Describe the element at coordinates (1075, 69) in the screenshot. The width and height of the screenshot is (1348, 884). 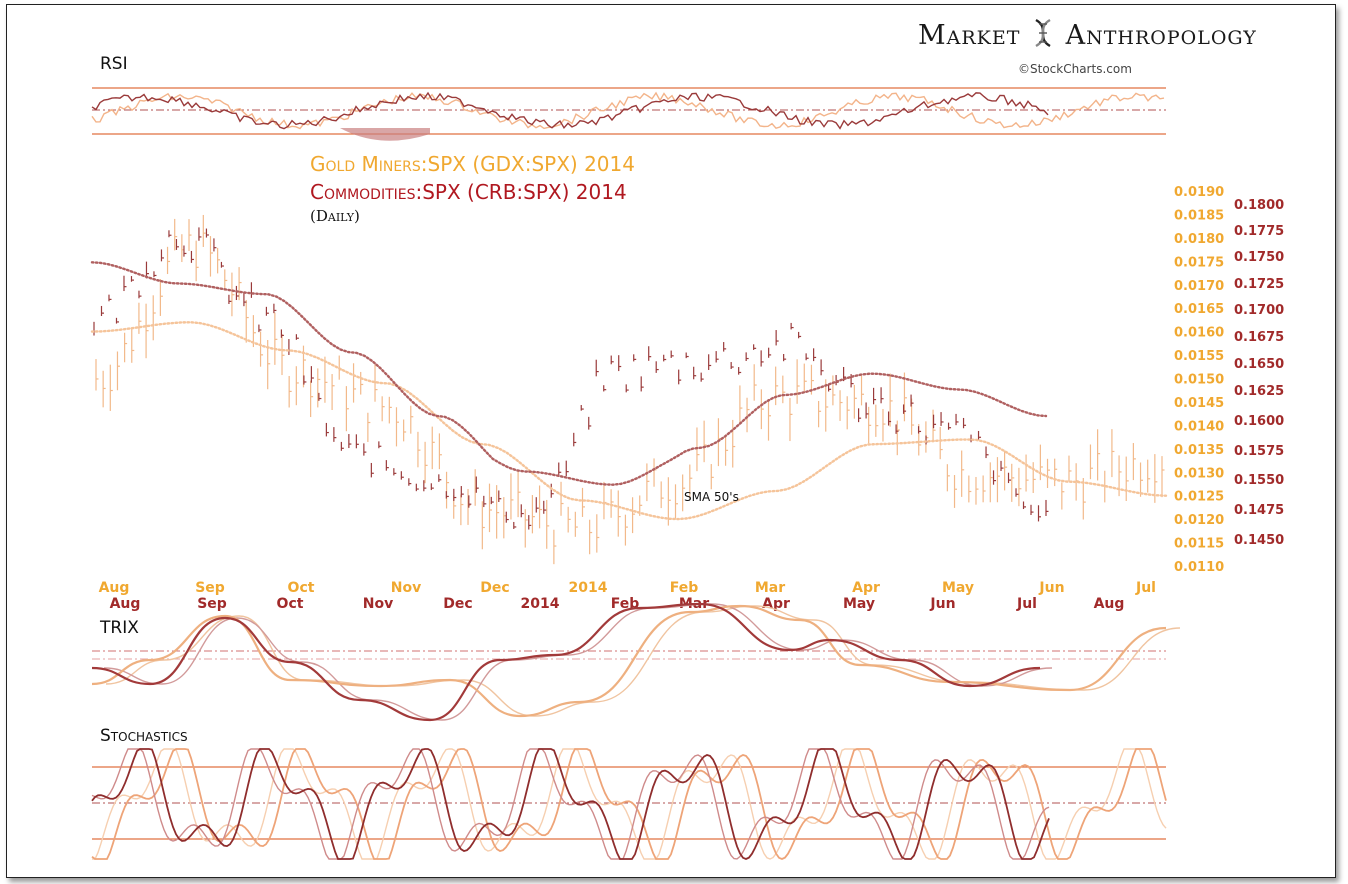
I see `stockcharts-credit: ©StockCharts.com` at that location.